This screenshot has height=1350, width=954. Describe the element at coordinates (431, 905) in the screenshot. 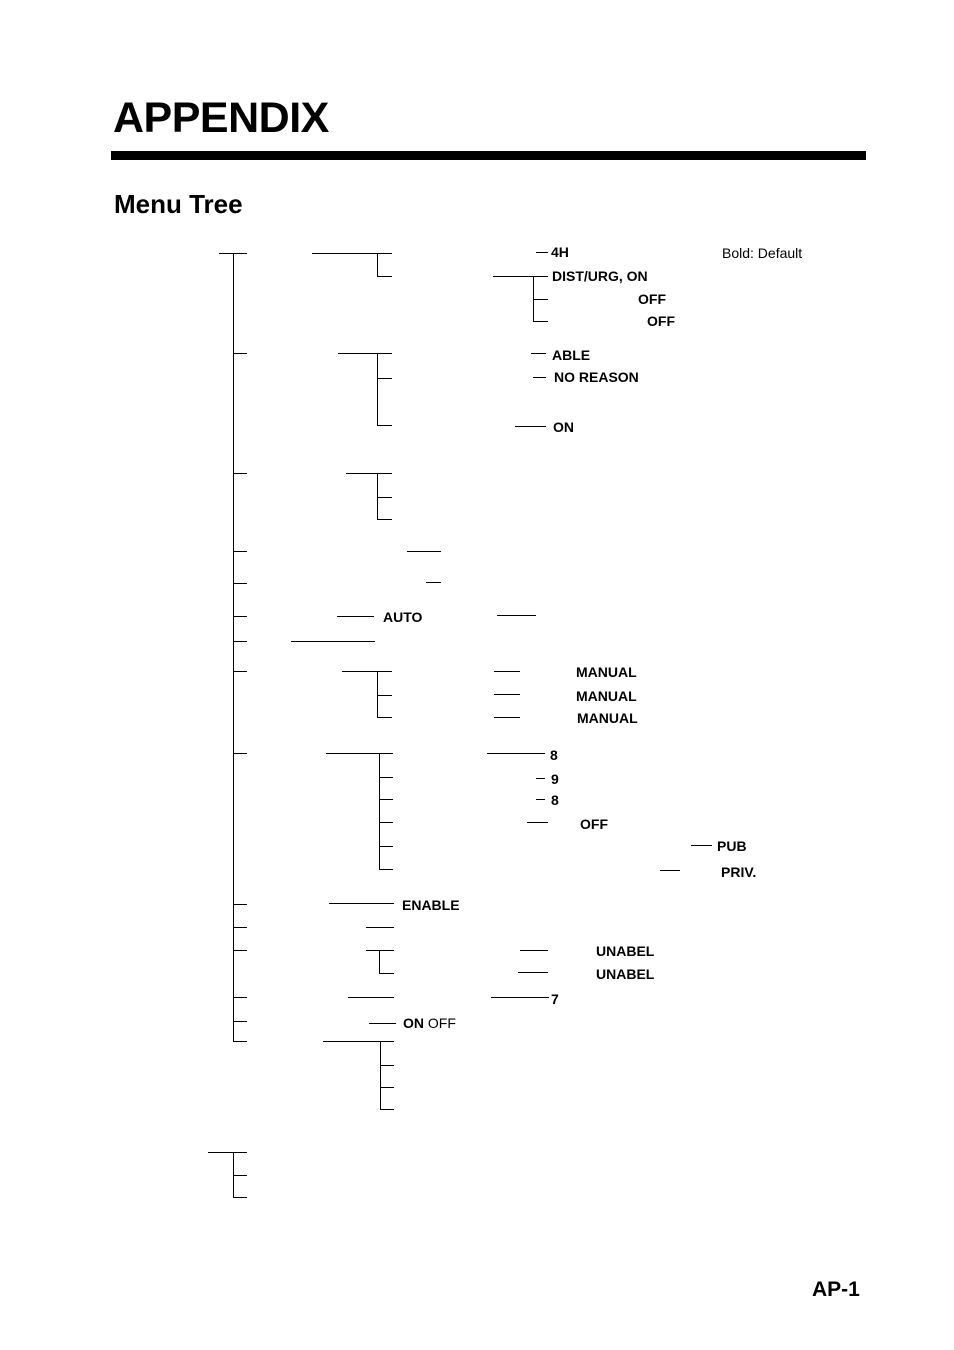

I see `option-enable: ENABLE` at that location.